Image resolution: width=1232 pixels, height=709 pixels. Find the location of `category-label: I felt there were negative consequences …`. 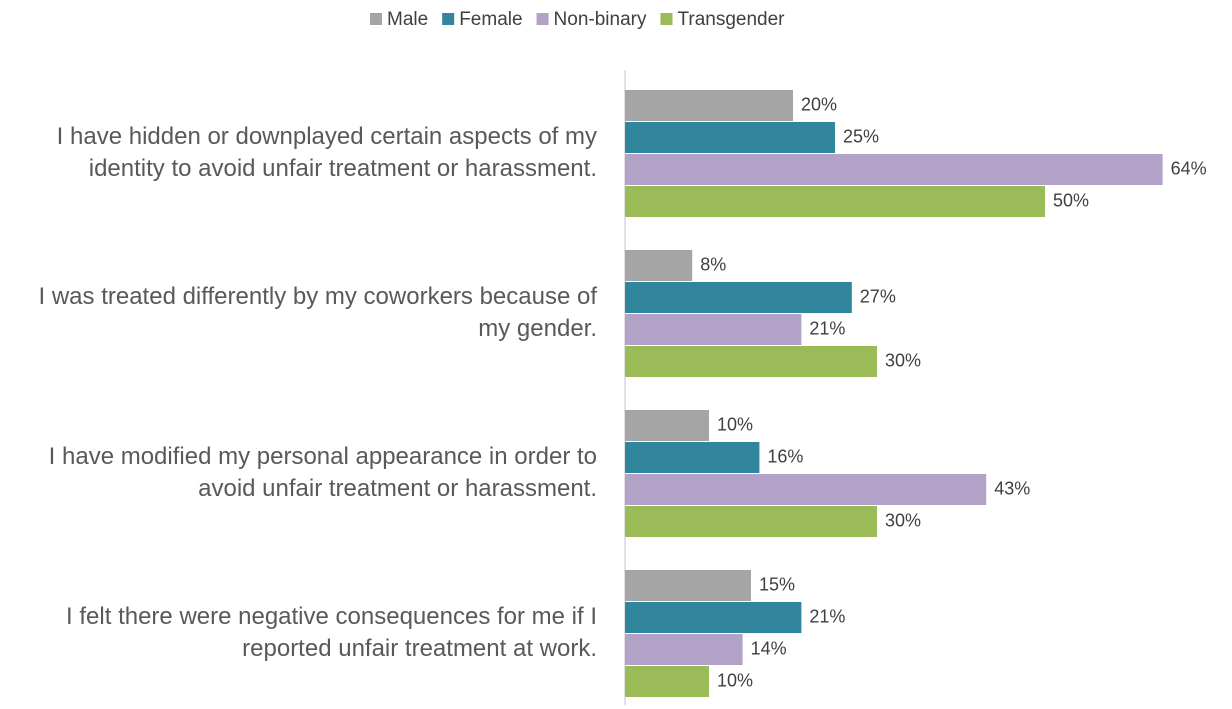

category-label: I felt there were negative consequences … is located at coordinates (331, 632).